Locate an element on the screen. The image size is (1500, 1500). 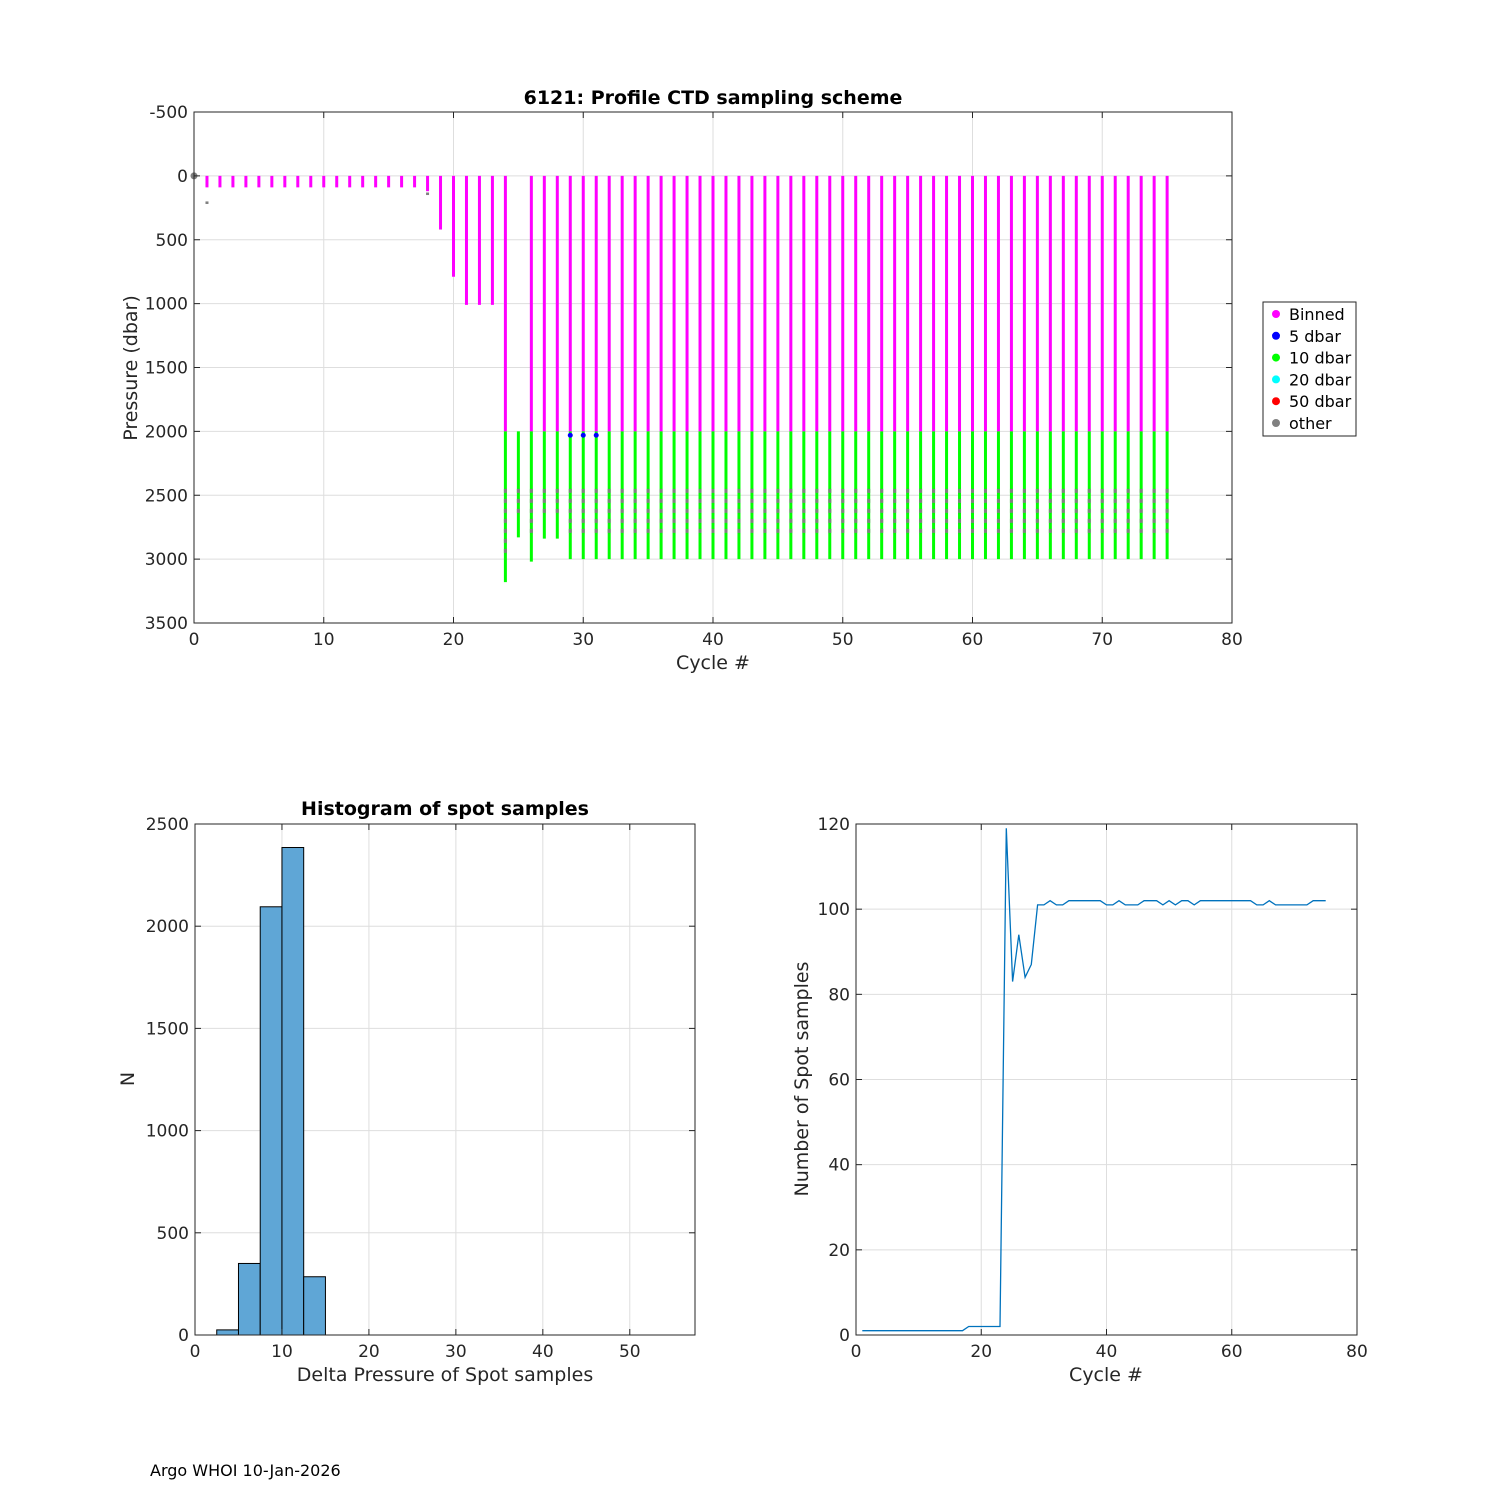
legend-box is located at coordinates (1309, 369).